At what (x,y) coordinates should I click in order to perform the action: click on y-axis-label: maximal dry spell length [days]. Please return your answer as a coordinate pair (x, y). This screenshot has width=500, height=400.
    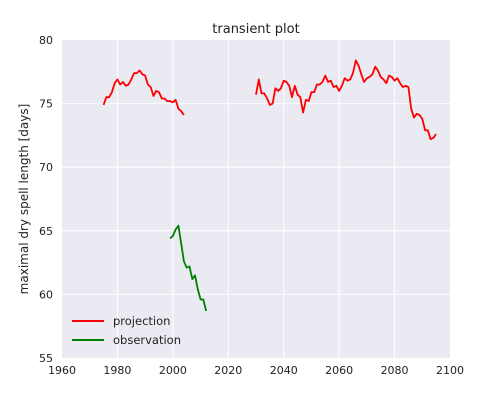
    Looking at the image, I should click on (24, 199).